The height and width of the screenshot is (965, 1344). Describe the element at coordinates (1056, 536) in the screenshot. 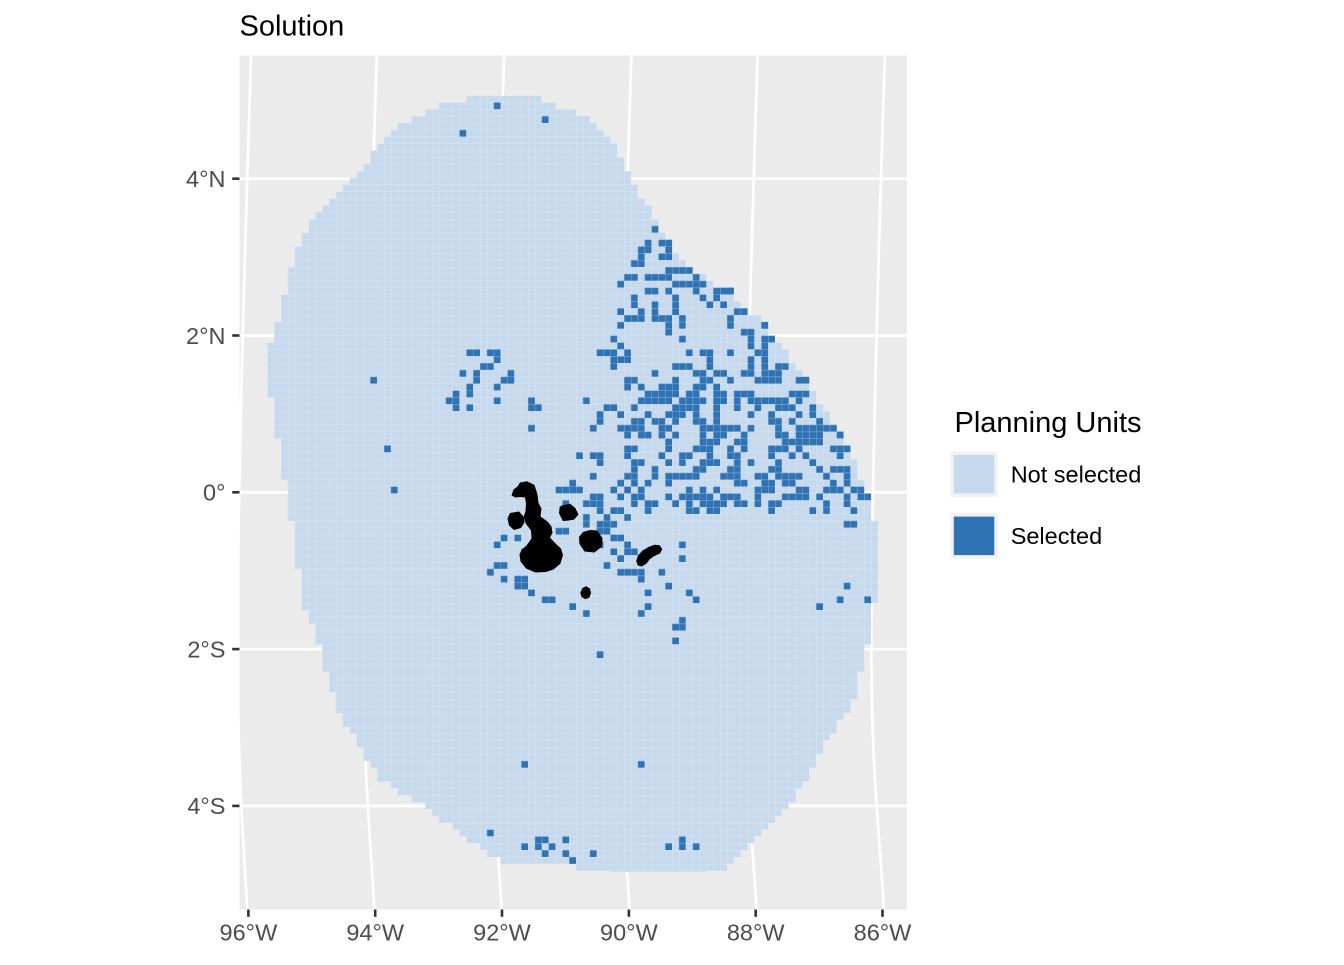

I see `svg-text: Selected` at that location.